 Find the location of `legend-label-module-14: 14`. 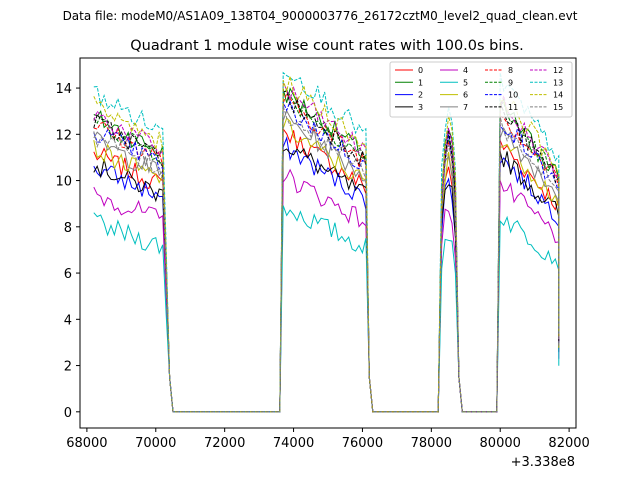

legend-label-module-14: 14 is located at coordinates (558, 95).